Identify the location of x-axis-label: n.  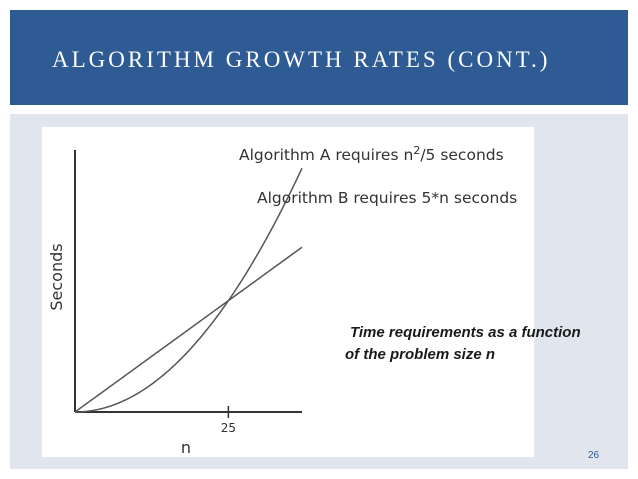
(186, 447).